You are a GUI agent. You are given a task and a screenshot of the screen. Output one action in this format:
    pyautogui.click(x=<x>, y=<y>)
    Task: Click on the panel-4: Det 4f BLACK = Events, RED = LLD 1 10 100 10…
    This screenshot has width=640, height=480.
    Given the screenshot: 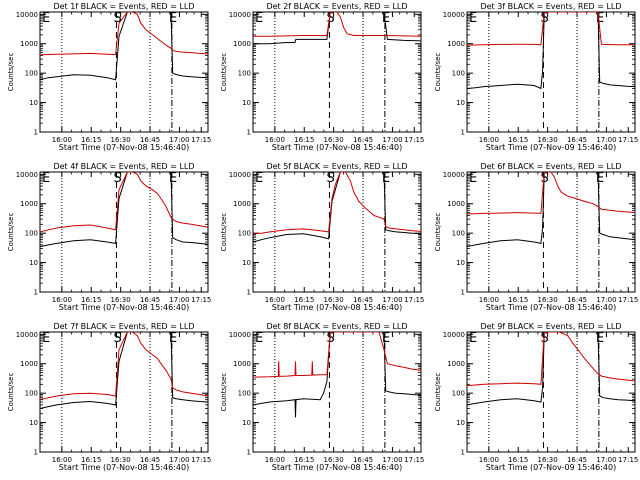 What is the action you would take?
    pyautogui.click(x=109, y=237)
    